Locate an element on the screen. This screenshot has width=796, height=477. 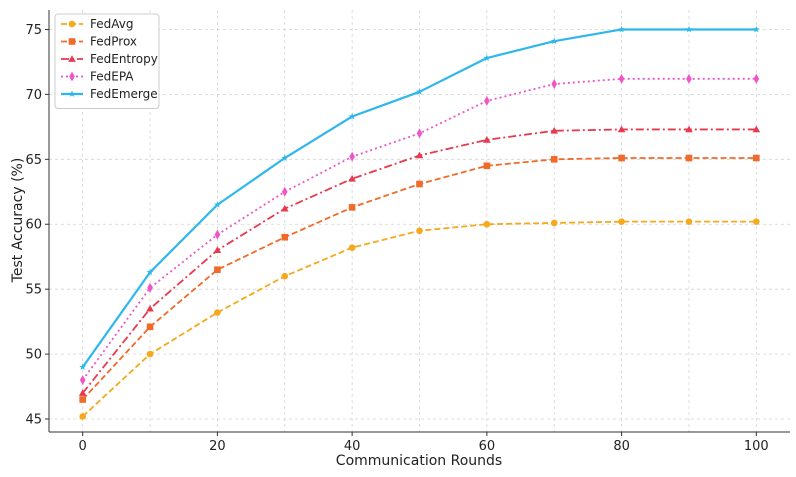
y-tick-label: 65 is located at coordinates (33, 160).